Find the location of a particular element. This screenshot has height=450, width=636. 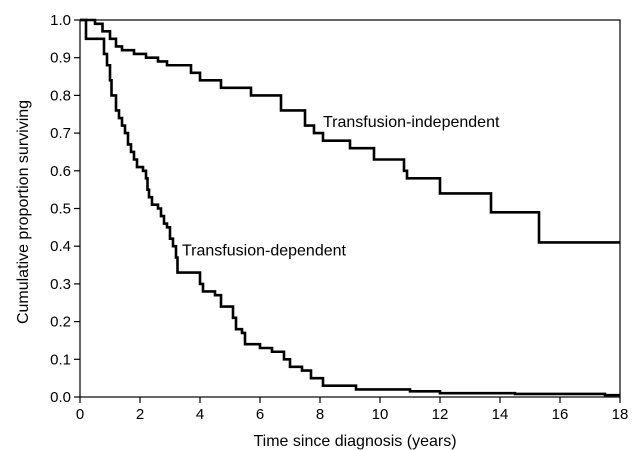

y-tick-label: 0.0 is located at coordinates (60, 397).